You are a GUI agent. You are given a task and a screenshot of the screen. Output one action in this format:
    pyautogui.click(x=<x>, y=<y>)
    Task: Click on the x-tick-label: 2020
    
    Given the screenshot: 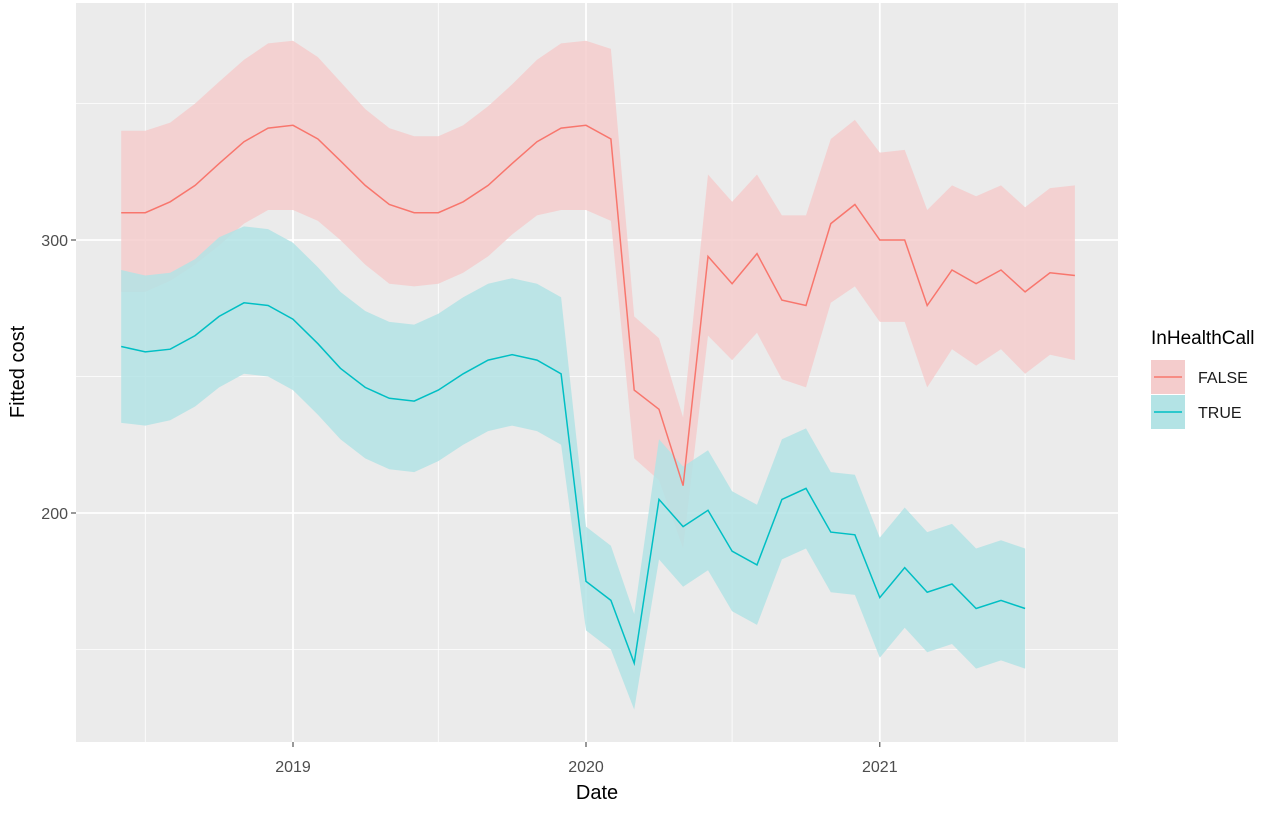 What is the action you would take?
    pyautogui.click(x=586, y=767)
    